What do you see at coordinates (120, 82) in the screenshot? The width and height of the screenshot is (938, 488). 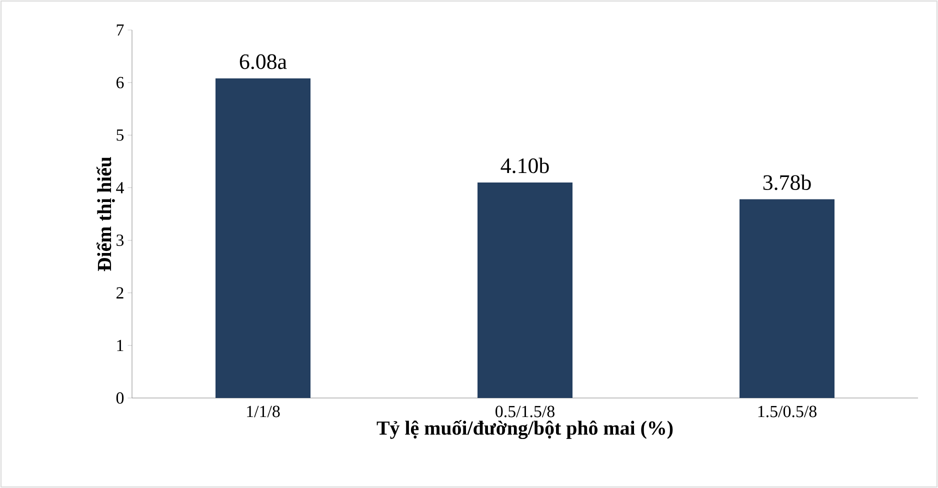 I see `y-tick-label: 6` at bounding box center [120, 82].